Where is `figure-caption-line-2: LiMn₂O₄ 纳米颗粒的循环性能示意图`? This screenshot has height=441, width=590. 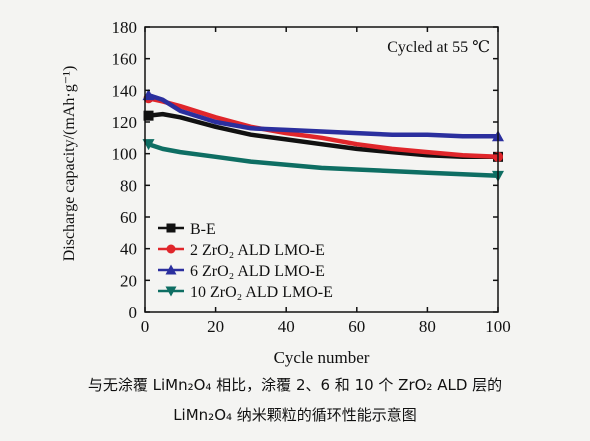
figure-caption-line-2: LiMn₂O₄ 纳米颗粒的循环性能示意图 is located at coordinates (295, 415).